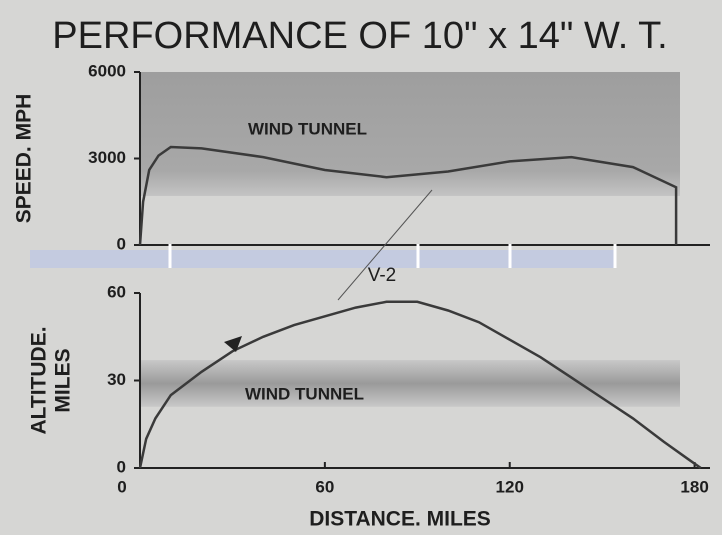 The height and width of the screenshot is (535, 722). I want to click on series-label: V-2, so click(382, 275).